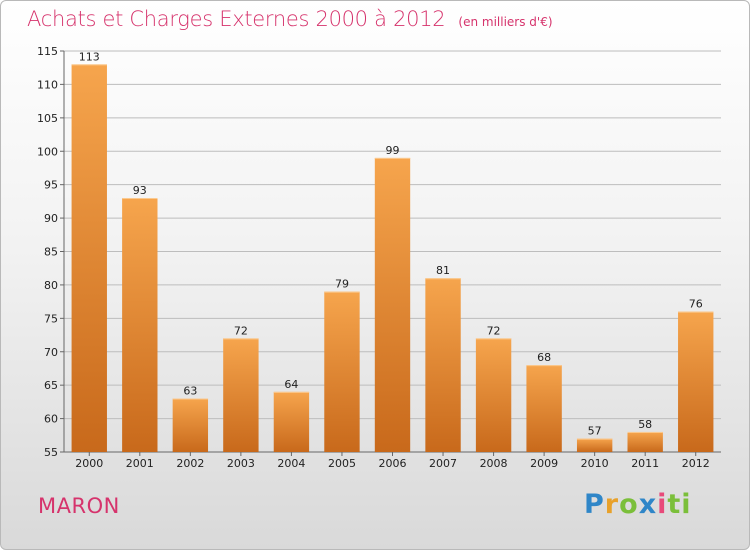 Image resolution: width=750 pixels, height=550 pixels. I want to click on y-tick-label: 65, so click(51, 385).